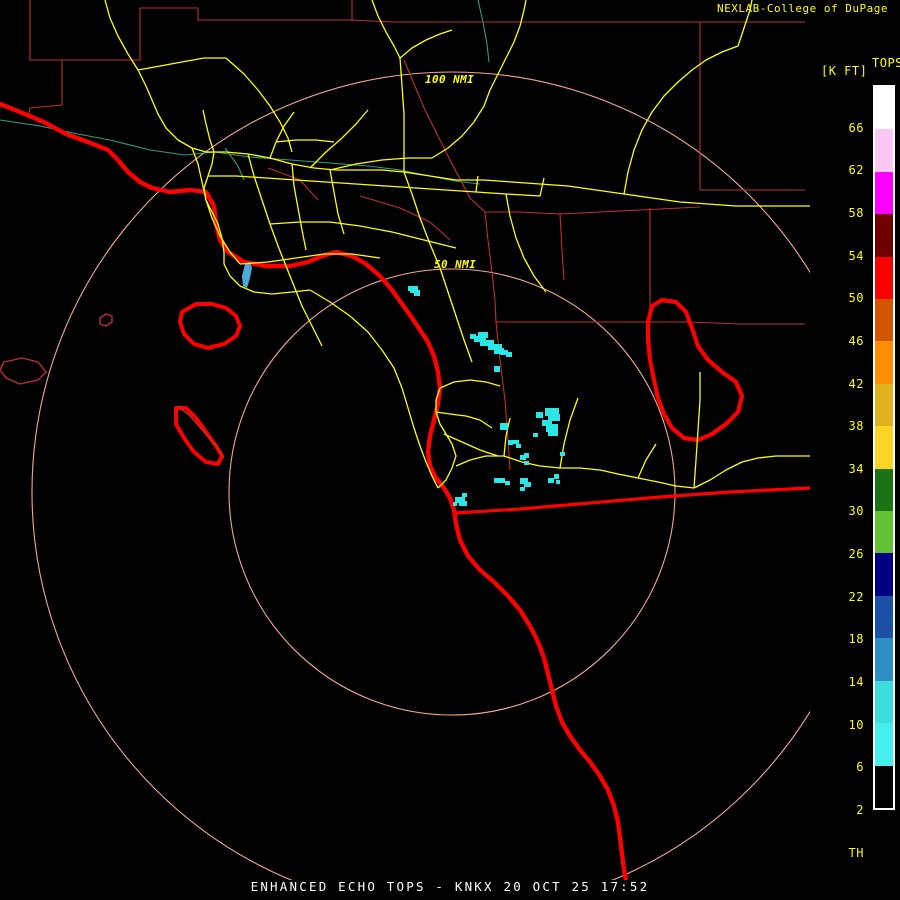  What do you see at coordinates (884, 108) in the screenshot?
I see `colorbar-band-66plus` at bounding box center [884, 108].